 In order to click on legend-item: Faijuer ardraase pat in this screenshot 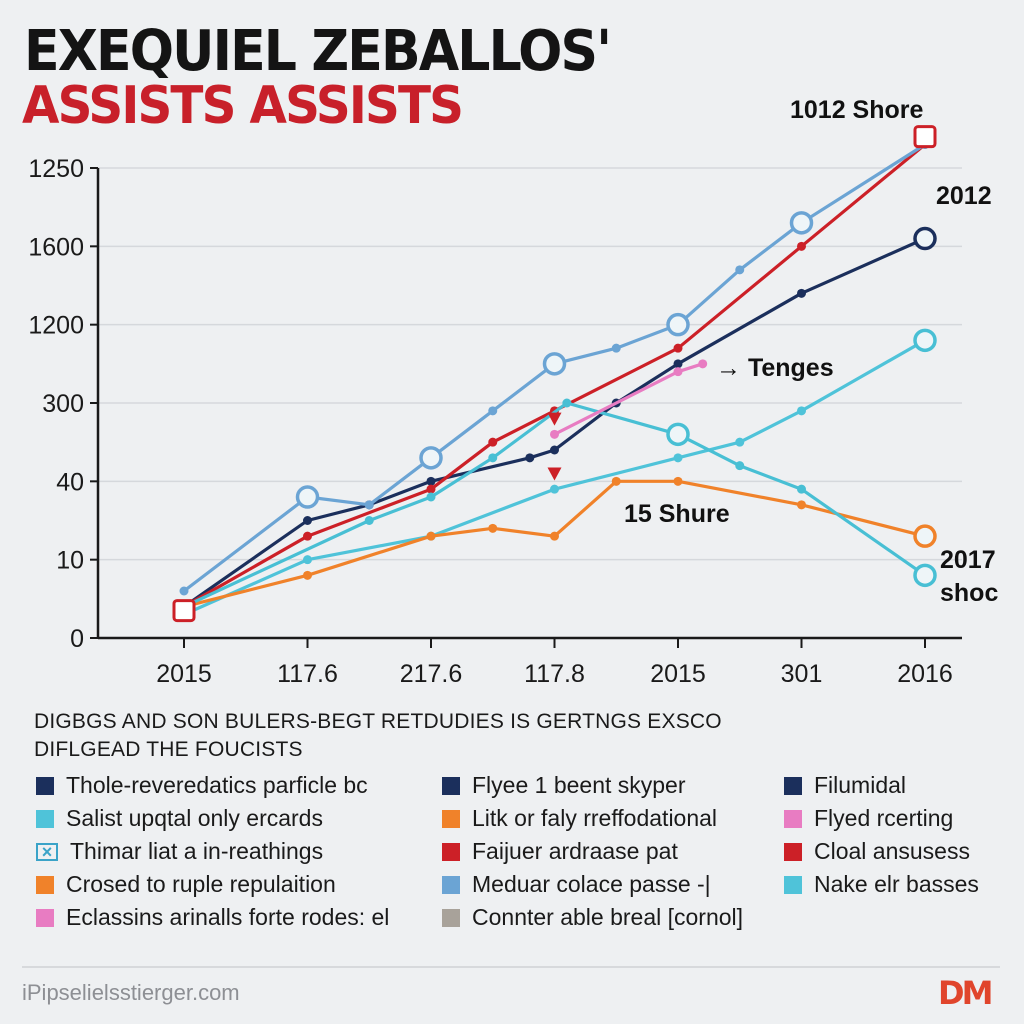, I will do `click(560, 851)`.